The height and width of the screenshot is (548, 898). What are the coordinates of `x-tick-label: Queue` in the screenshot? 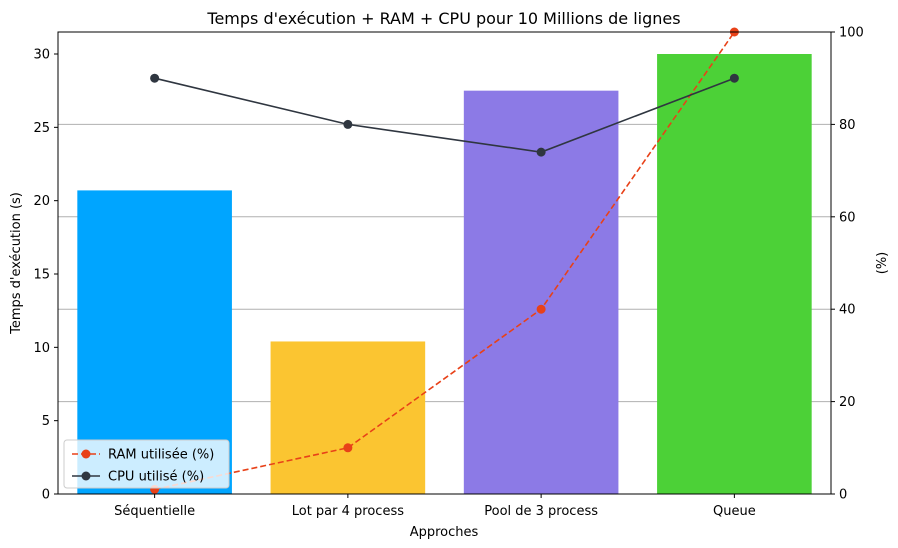 It's located at (734, 511).